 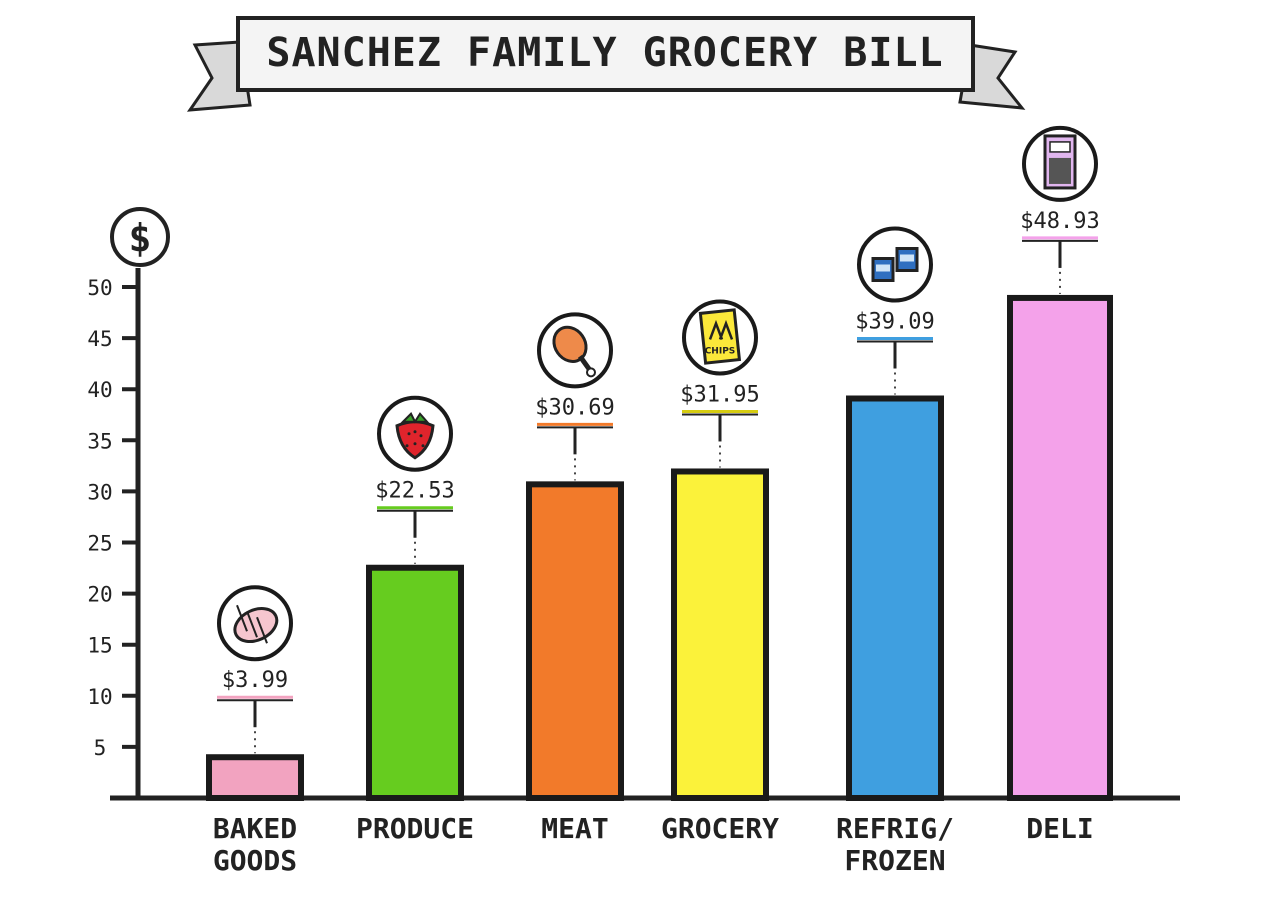 I want to click on y-tick-label: 30, so click(x=99, y=492).